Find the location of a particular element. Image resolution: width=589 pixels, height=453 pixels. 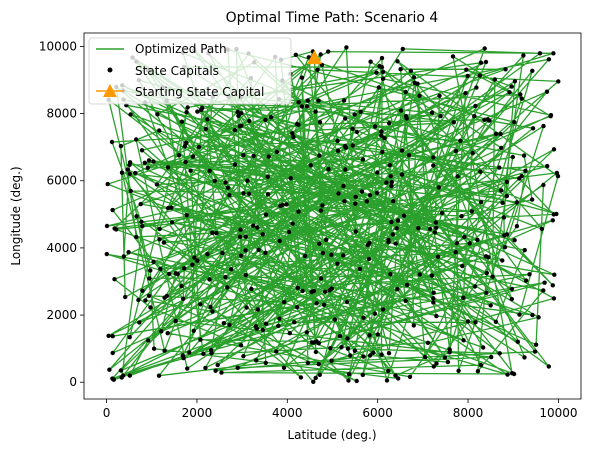

starting-state-capital-marker is located at coordinates (314, 57).